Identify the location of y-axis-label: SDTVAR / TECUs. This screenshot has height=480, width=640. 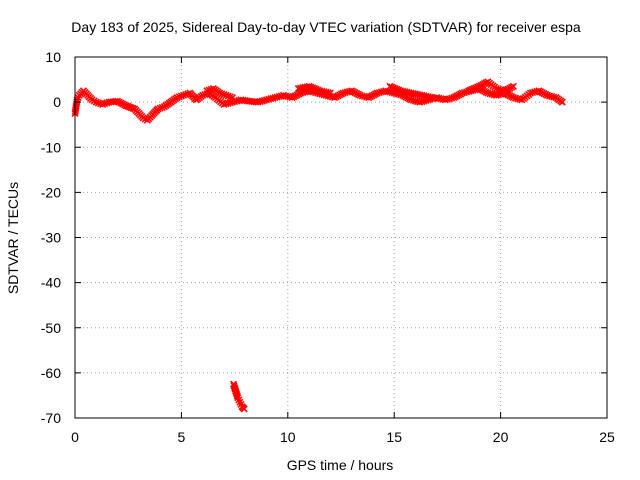
(13, 238).